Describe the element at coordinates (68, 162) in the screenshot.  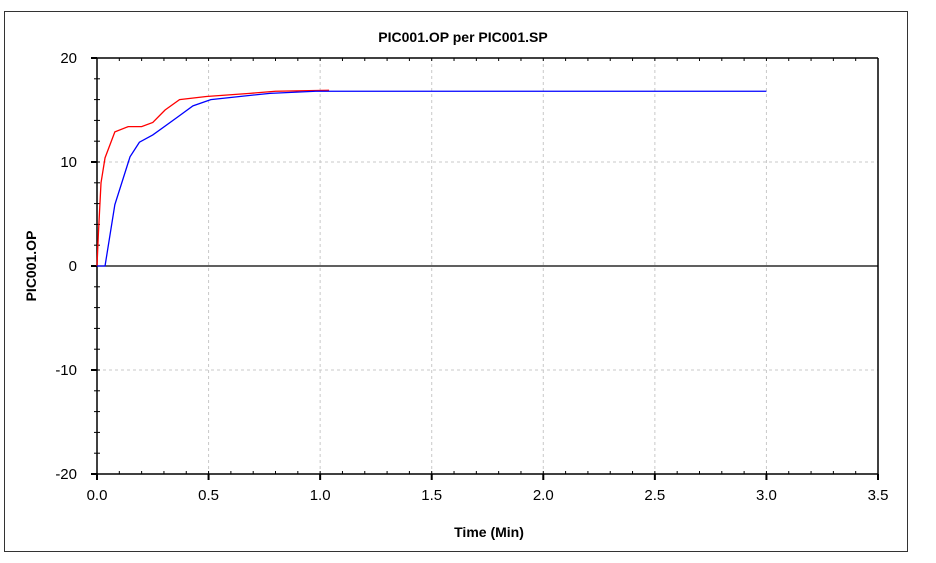
I see `y-tick-label: 10` at that location.